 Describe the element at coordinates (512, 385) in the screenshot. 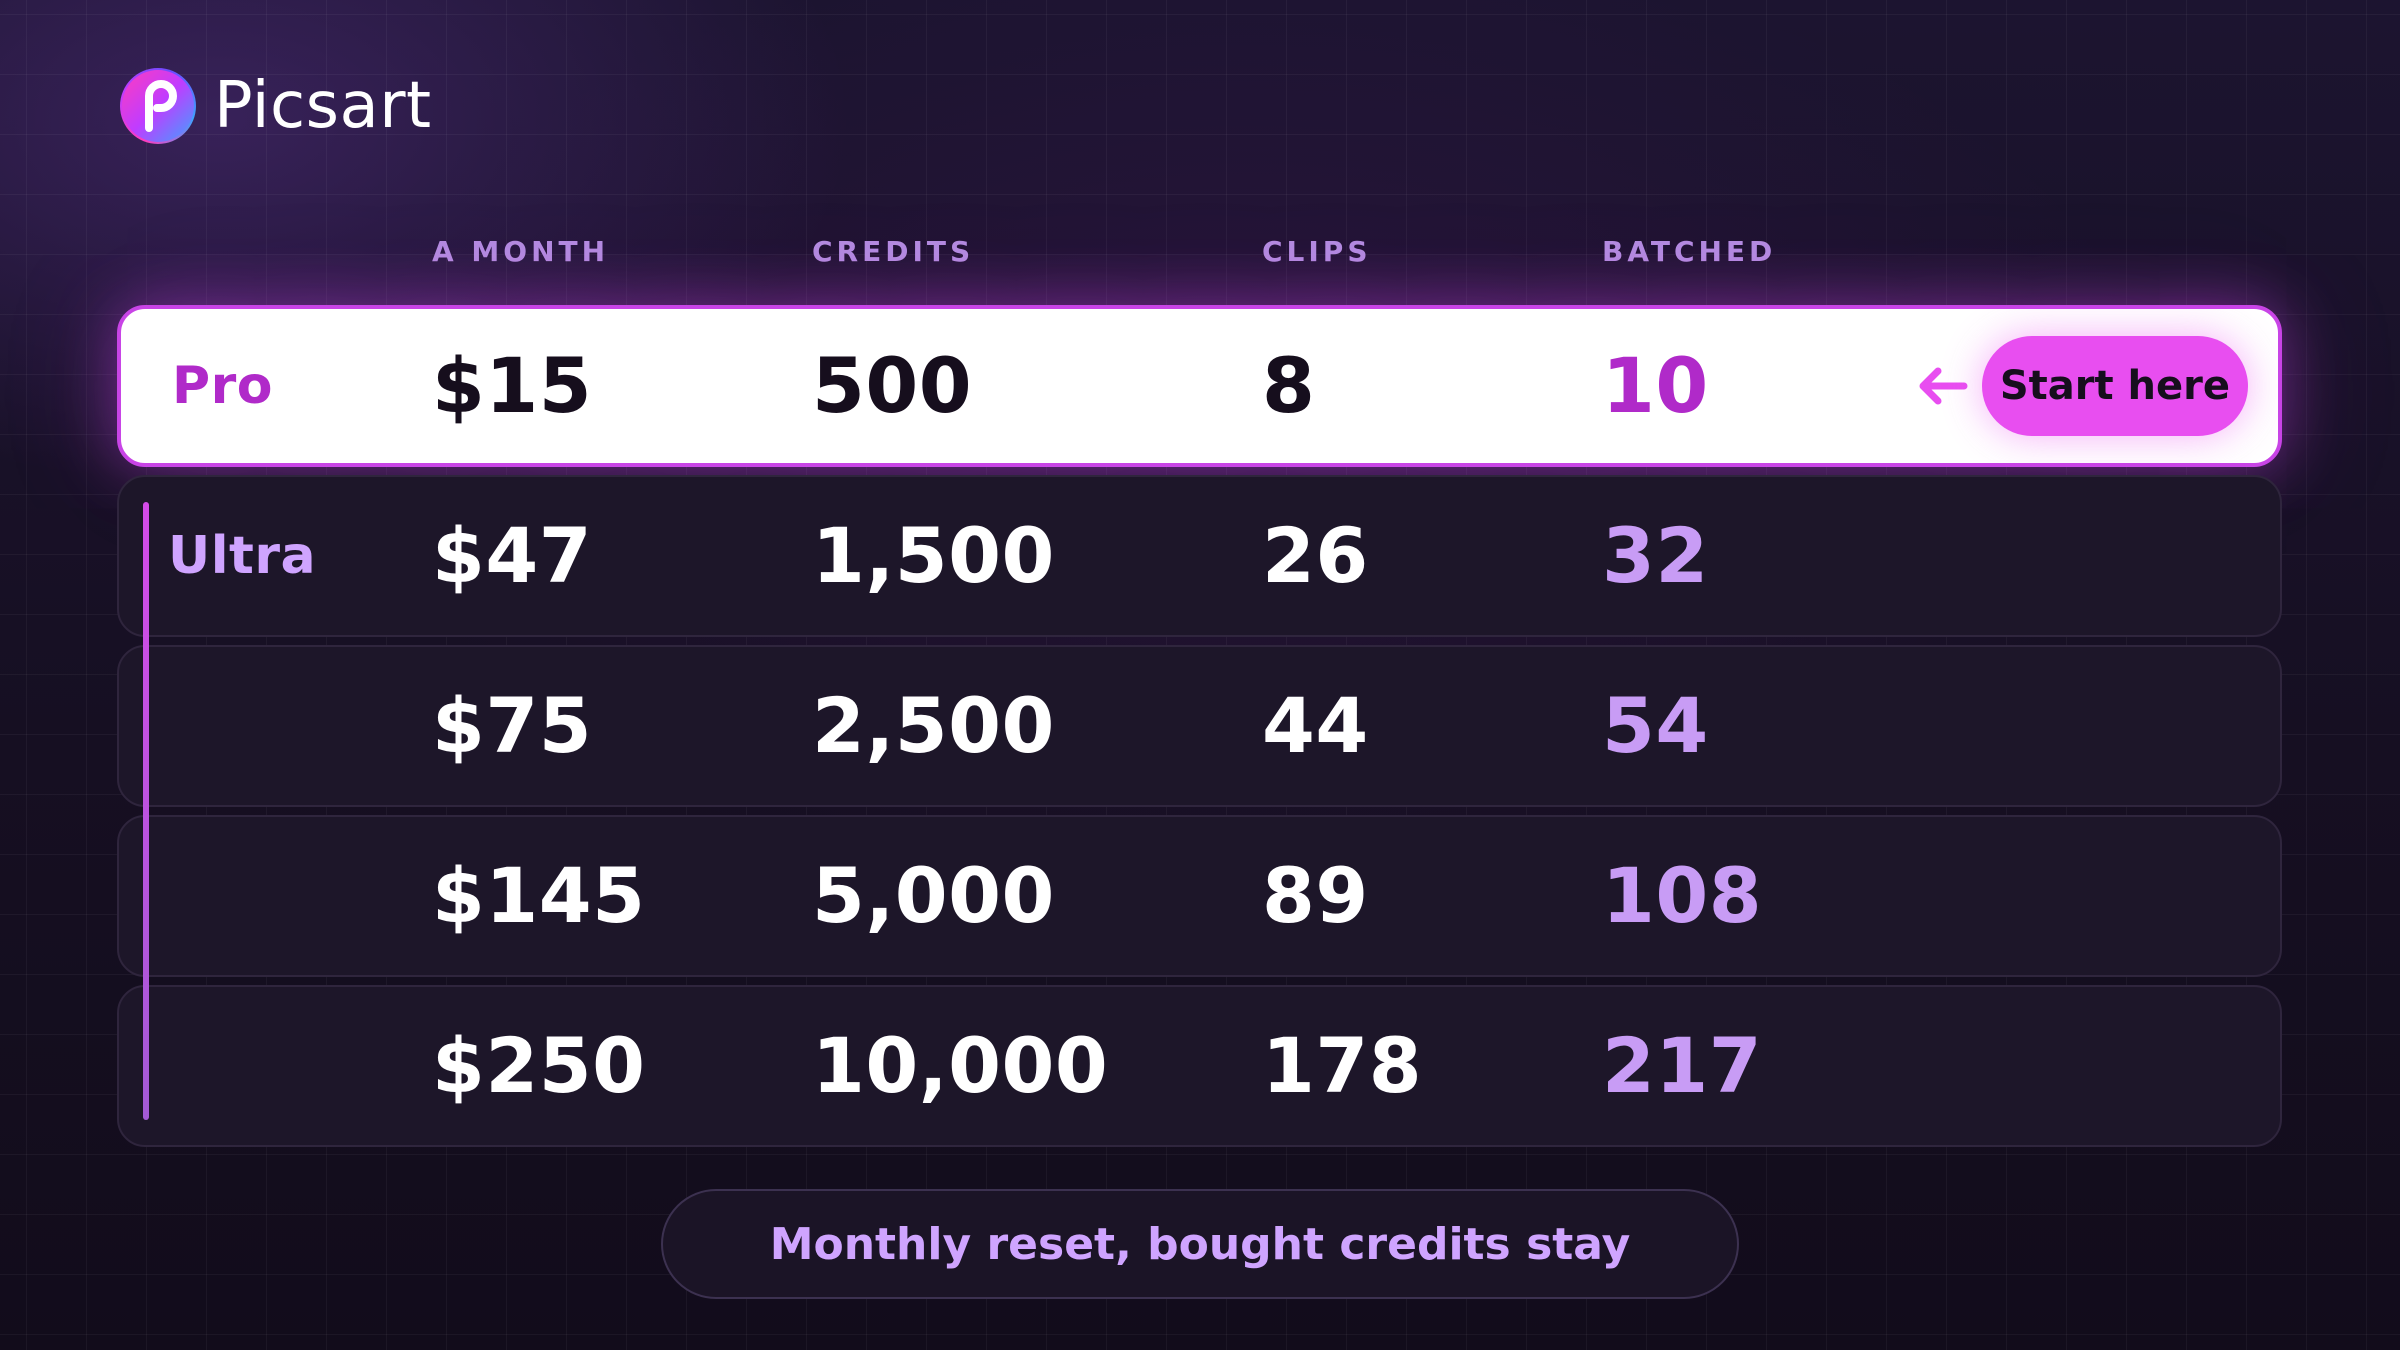

I see `price-cell: $15` at that location.